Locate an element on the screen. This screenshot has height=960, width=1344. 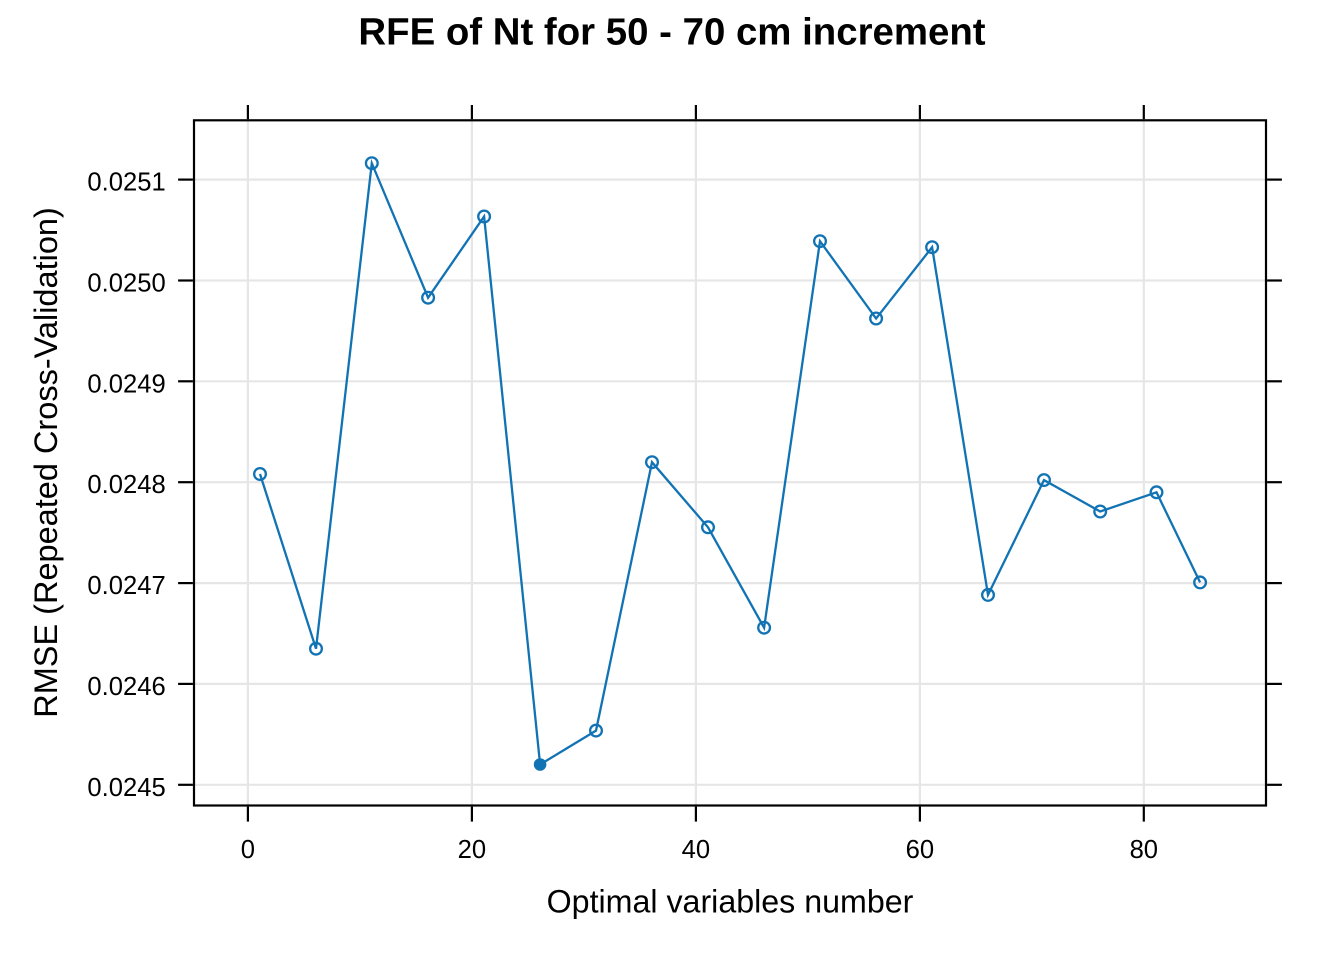
svg-text: Optimal variables number is located at coordinates (730, 901).